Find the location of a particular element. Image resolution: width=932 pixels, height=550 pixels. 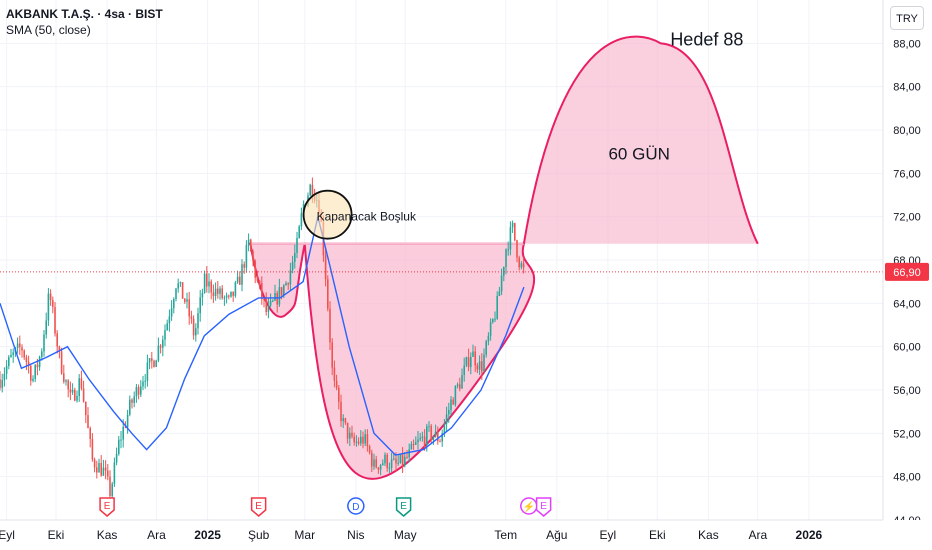

time-tick-label: Eyl is located at coordinates (7, 535).